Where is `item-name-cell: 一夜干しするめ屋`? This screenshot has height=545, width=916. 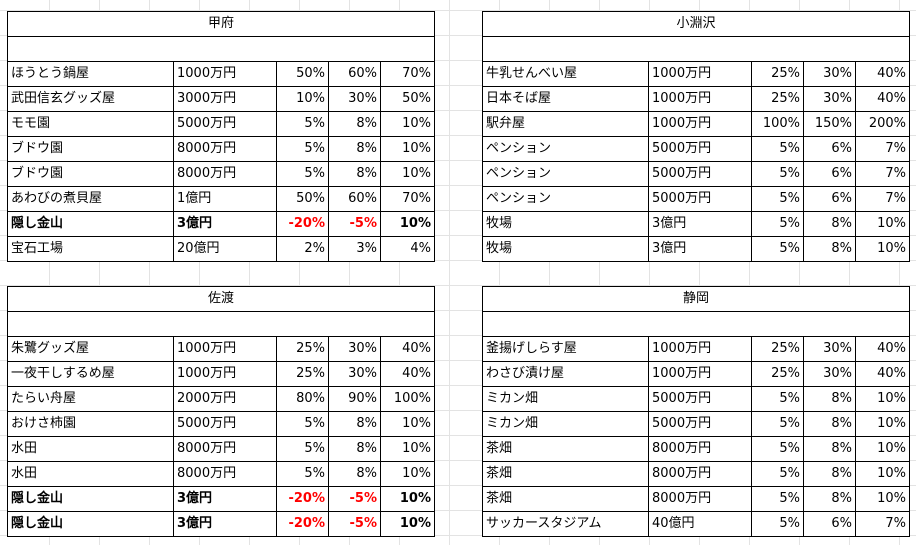
item-name-cell: 一夜干しするめ屋 is located at coordinates (91, 374).